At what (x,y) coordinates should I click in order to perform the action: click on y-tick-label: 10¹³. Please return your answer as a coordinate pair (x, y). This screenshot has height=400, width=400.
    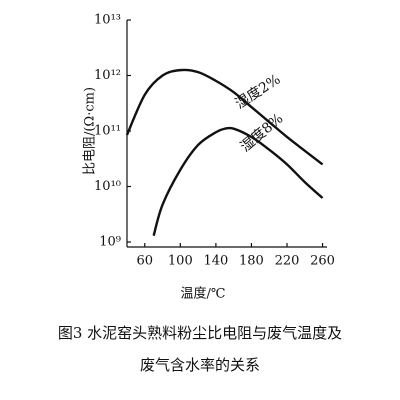
    Looking at the image, I should click on (107, 20).